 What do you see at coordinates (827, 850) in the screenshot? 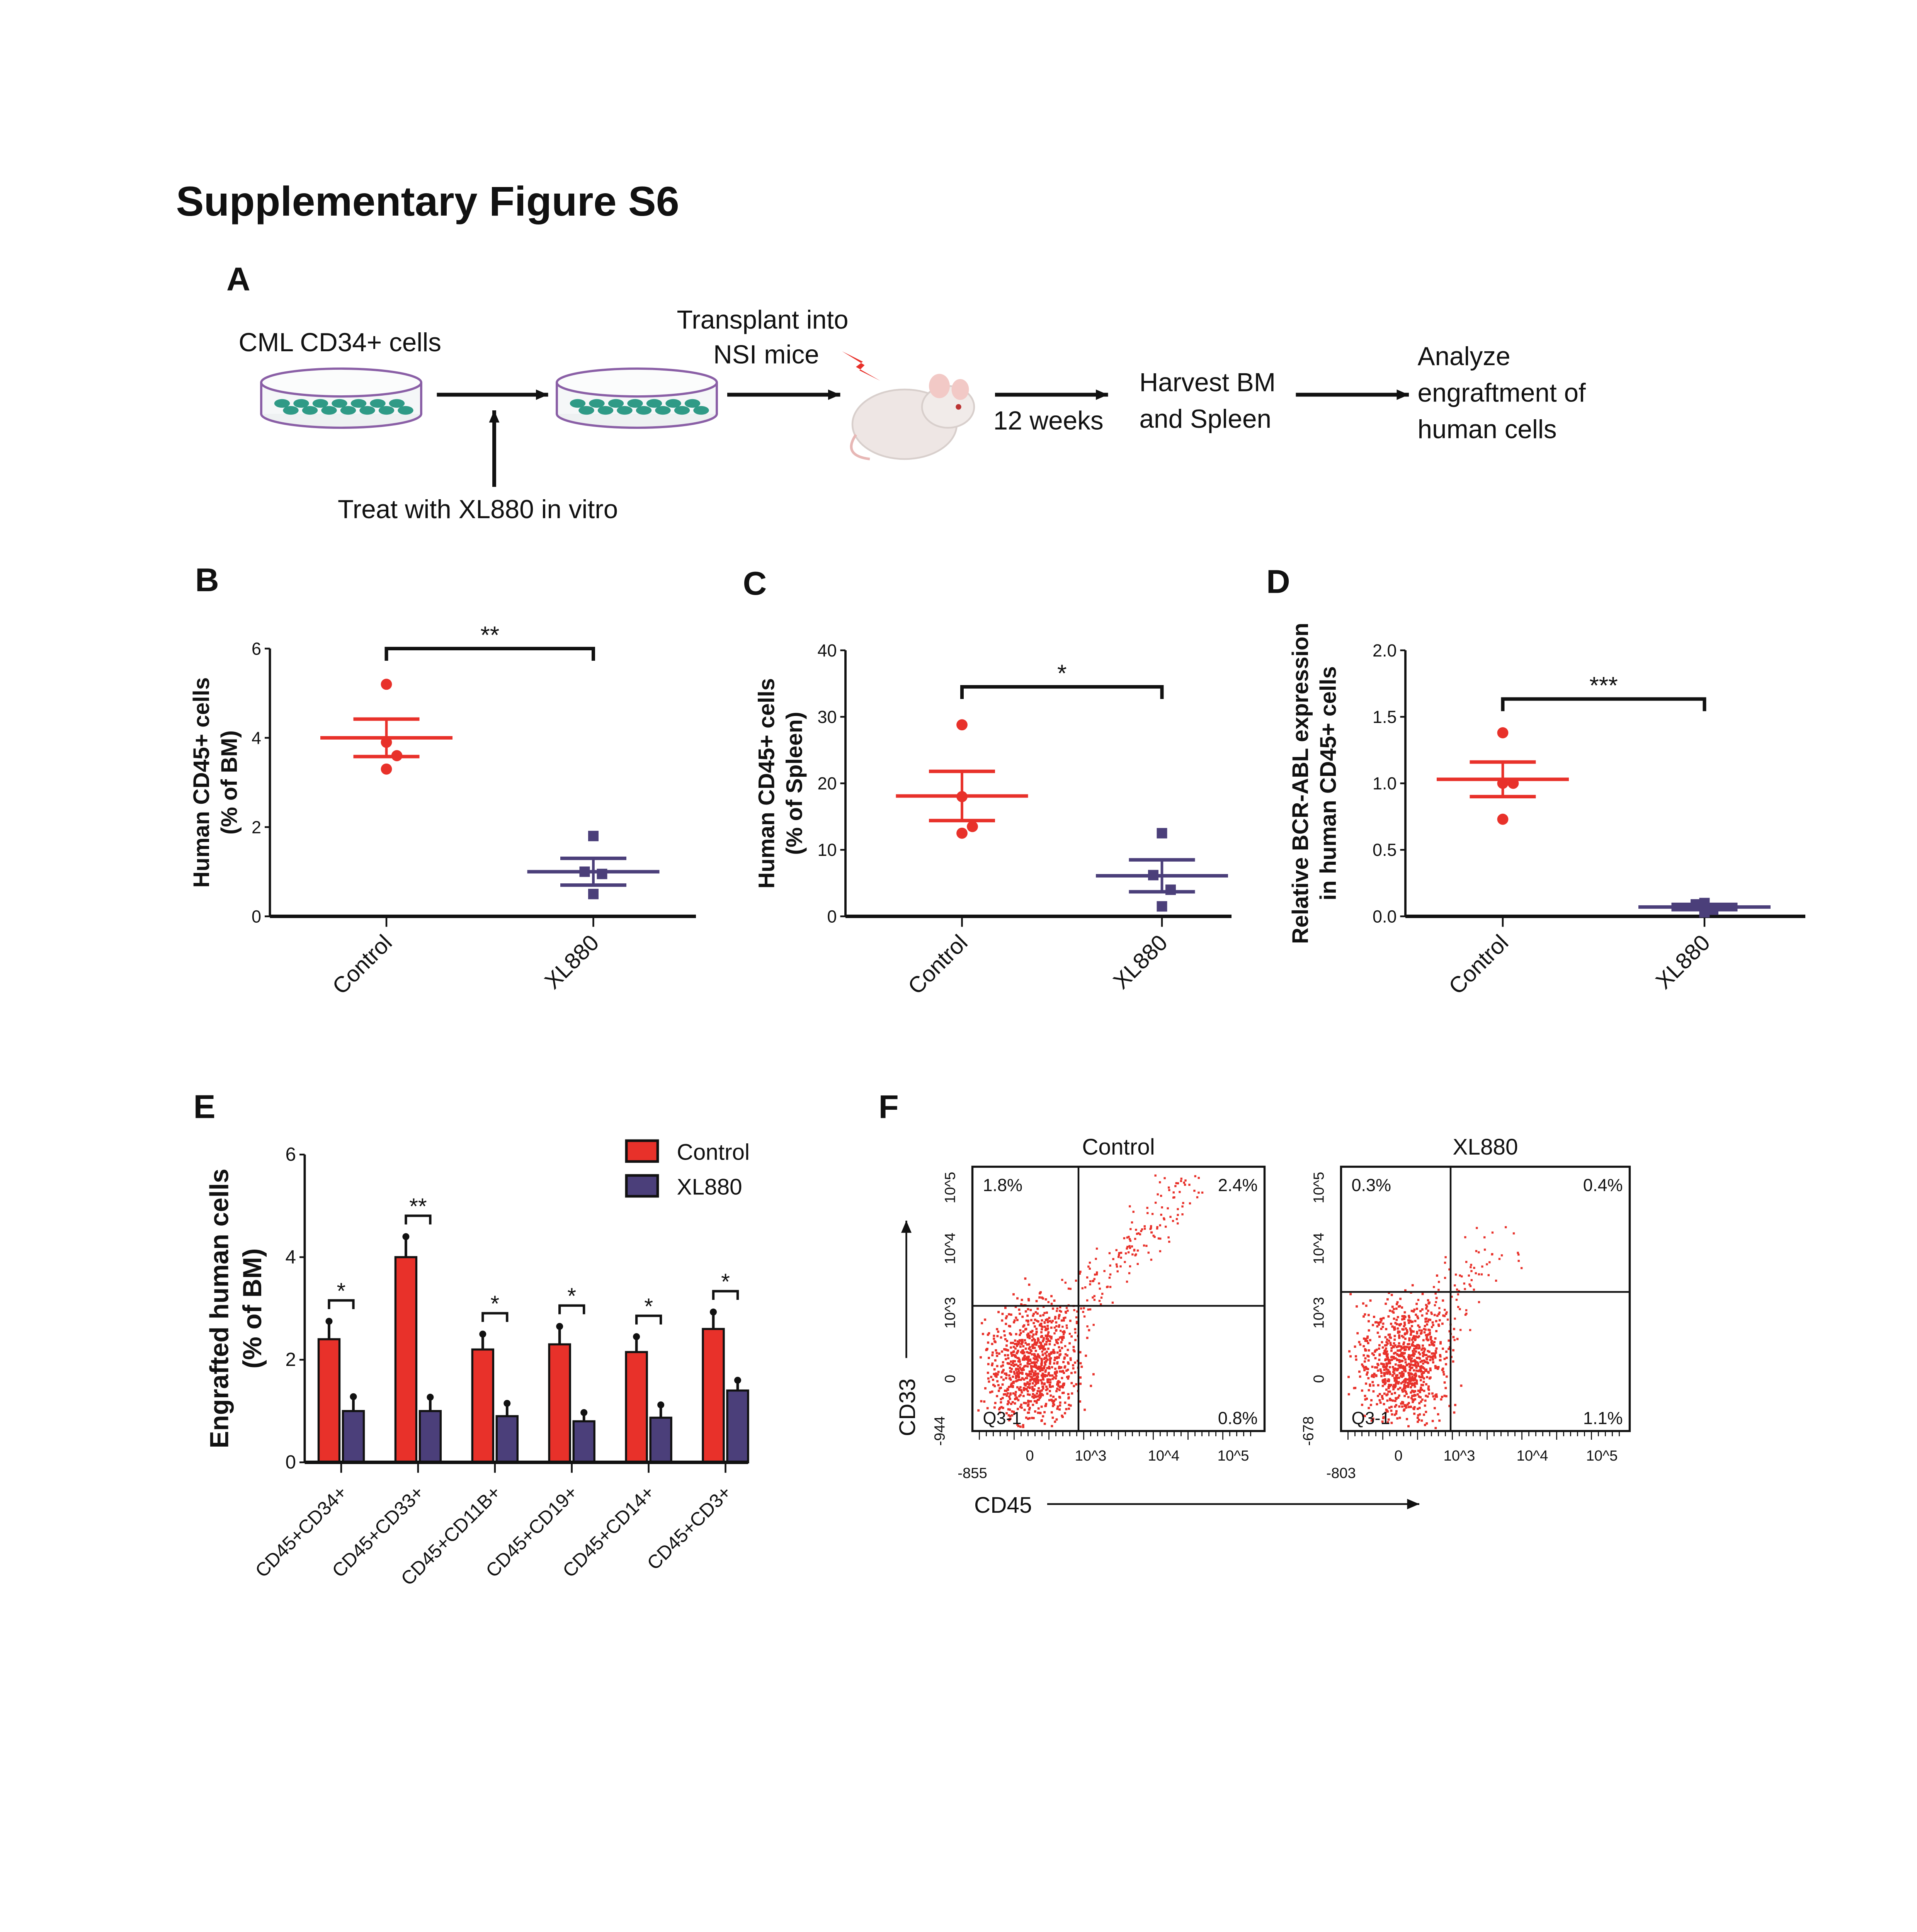
I see `y-tick-label: 10` at bounding box center [827, 850].